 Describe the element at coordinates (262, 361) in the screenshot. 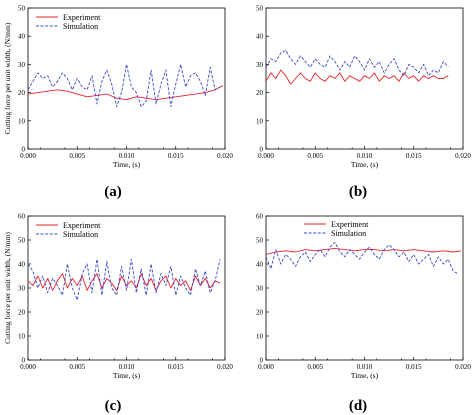

I see `chart-4-y-tick-label: 0` at that location.